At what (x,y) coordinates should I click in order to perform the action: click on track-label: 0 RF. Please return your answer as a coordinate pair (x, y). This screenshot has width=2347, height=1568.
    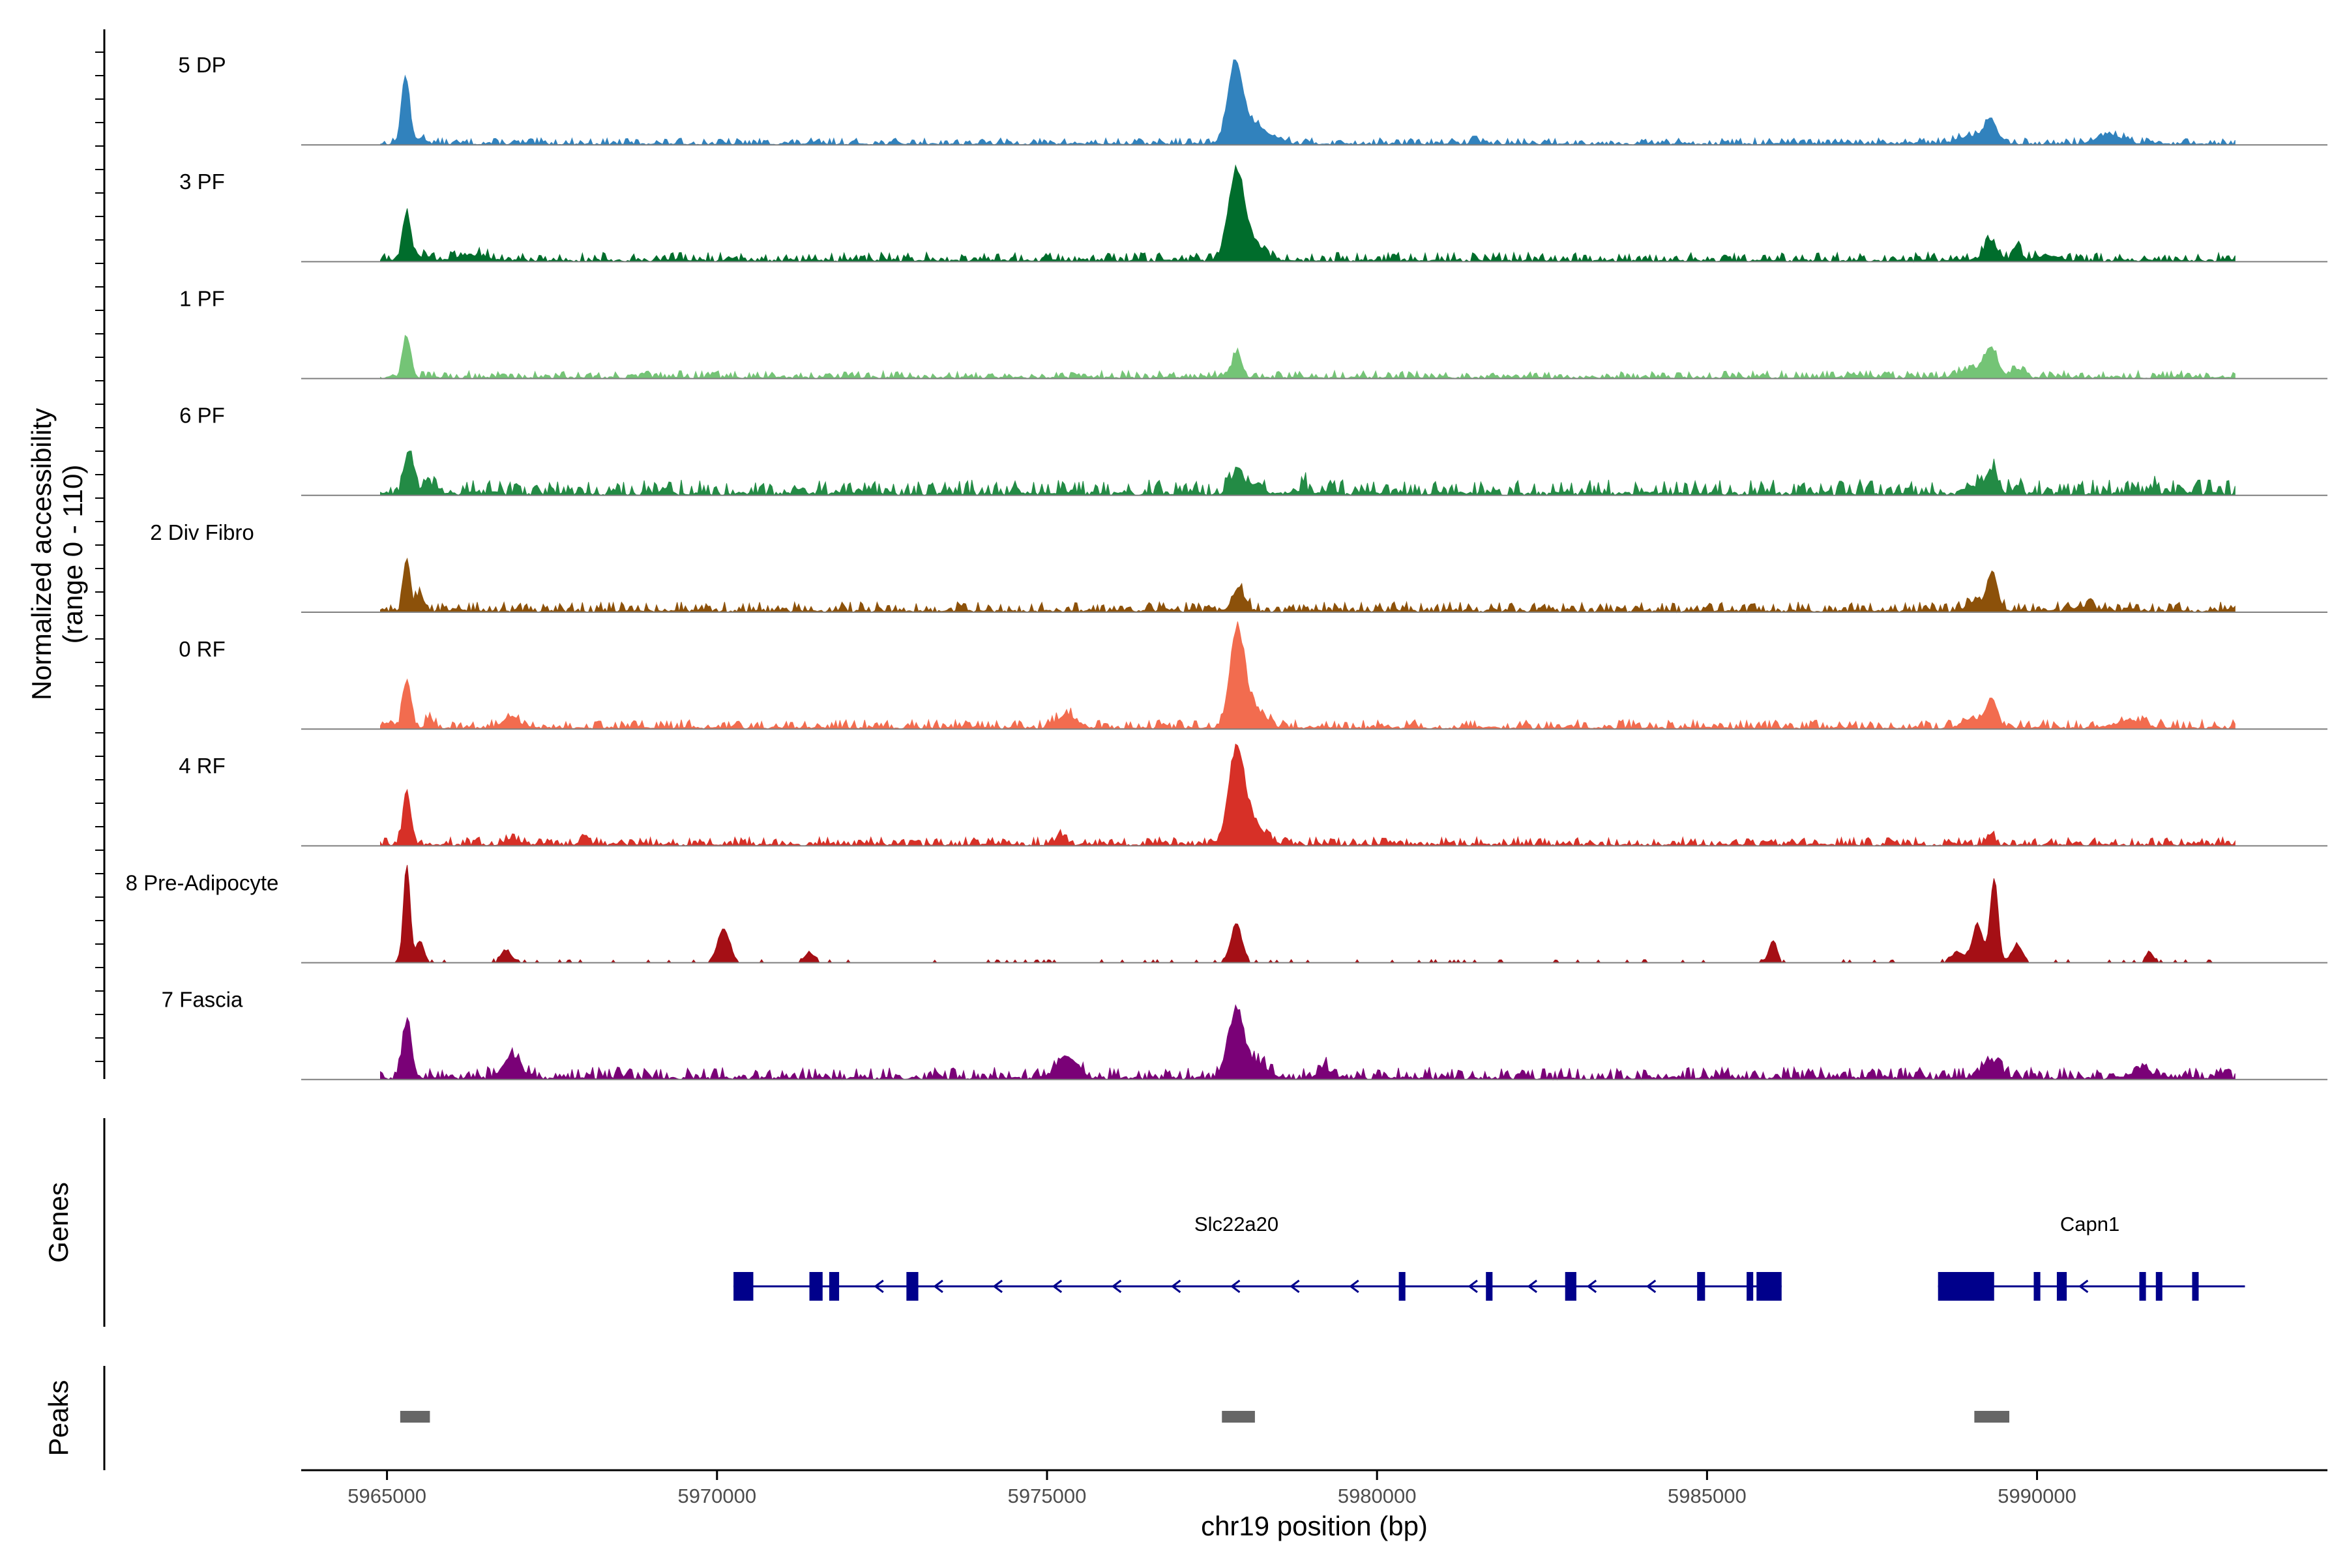
    Looking at the image, I should click on (202, 649).